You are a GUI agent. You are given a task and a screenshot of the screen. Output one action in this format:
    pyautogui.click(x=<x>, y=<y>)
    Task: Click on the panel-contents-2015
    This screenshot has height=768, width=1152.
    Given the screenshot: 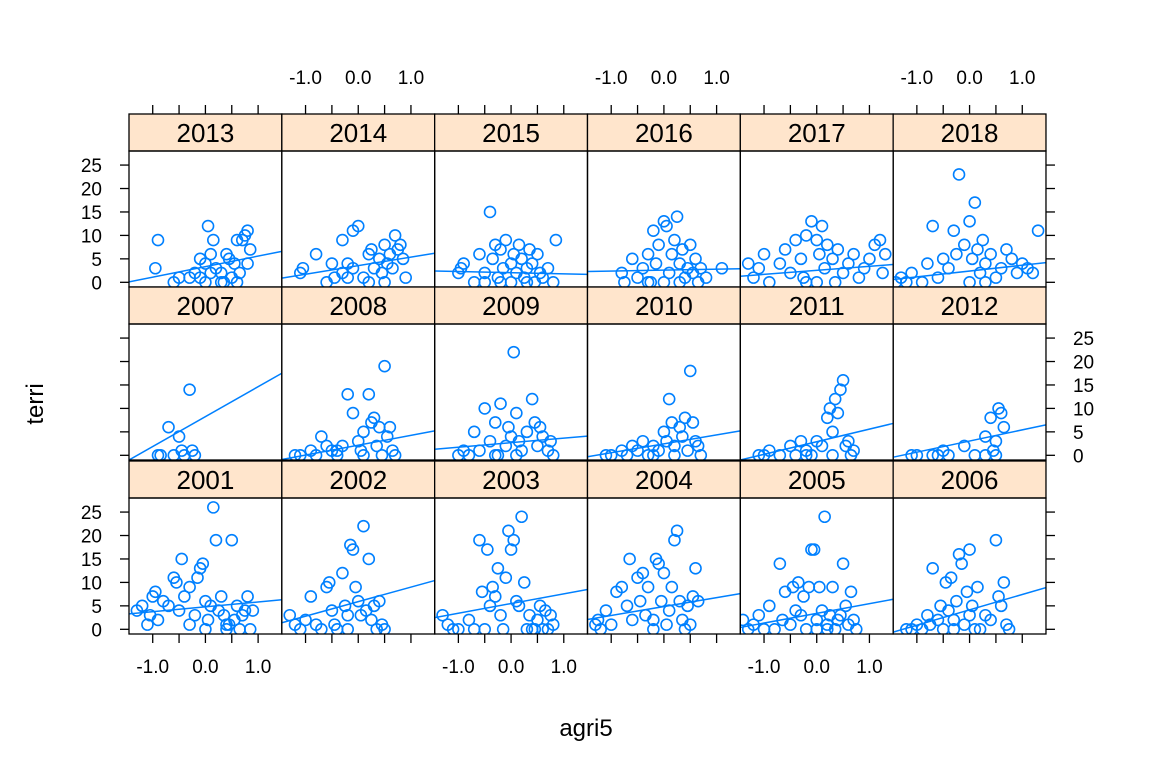 What is the action you would take?
    pyautogui.click(x=511, y=246)
    